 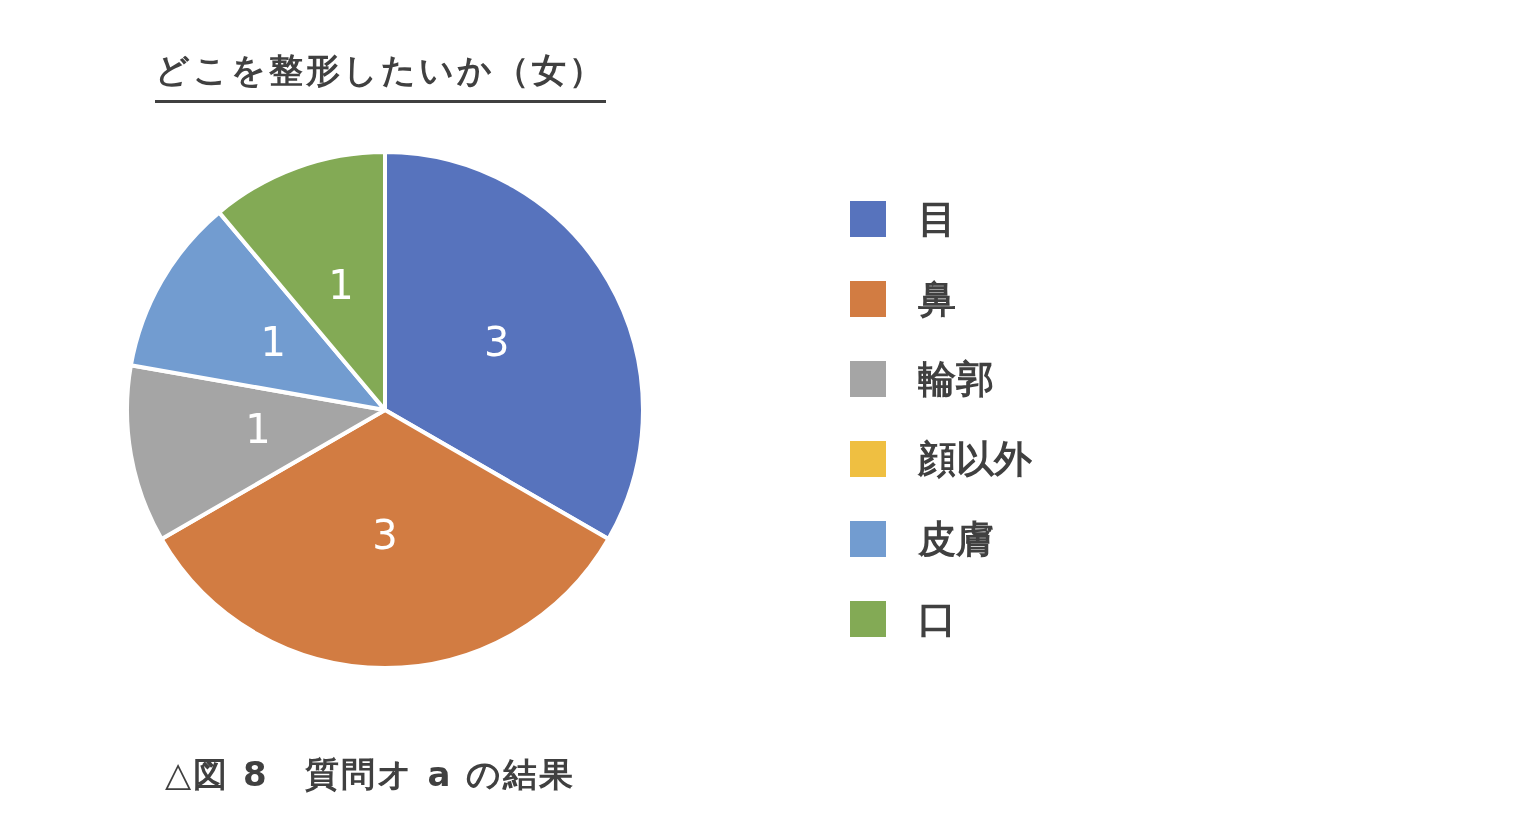 I want to click on legend-label: 目, so click(x=937, y=219).